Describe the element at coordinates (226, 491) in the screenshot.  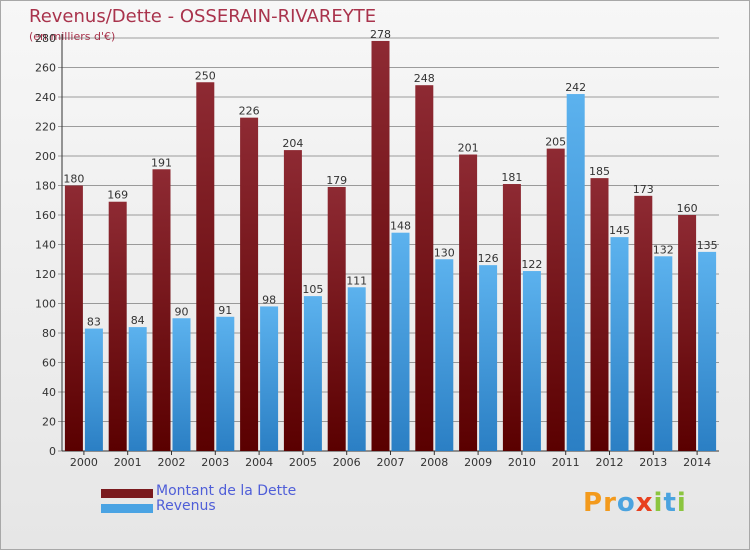
I see `legend-label-dette: Montant de la Dette` at that location.